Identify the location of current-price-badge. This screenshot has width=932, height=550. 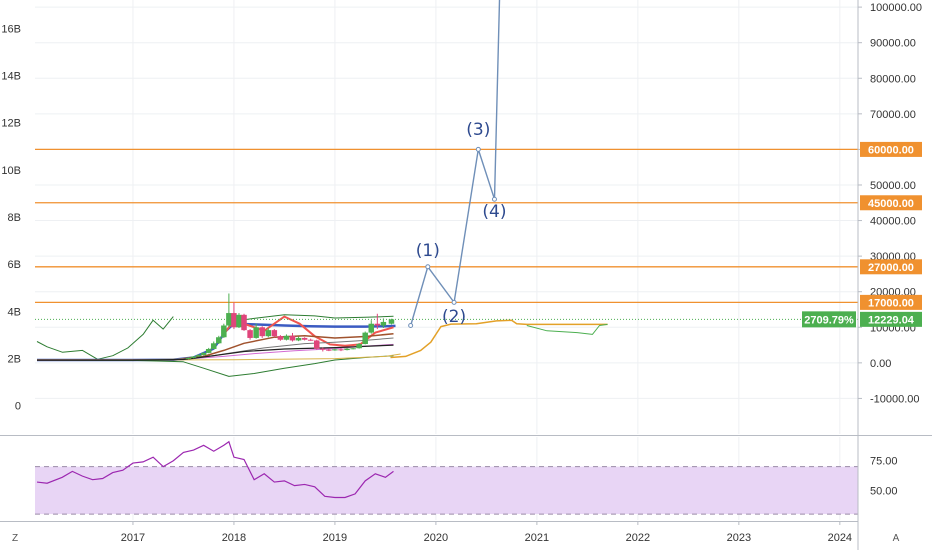
(891, 319).